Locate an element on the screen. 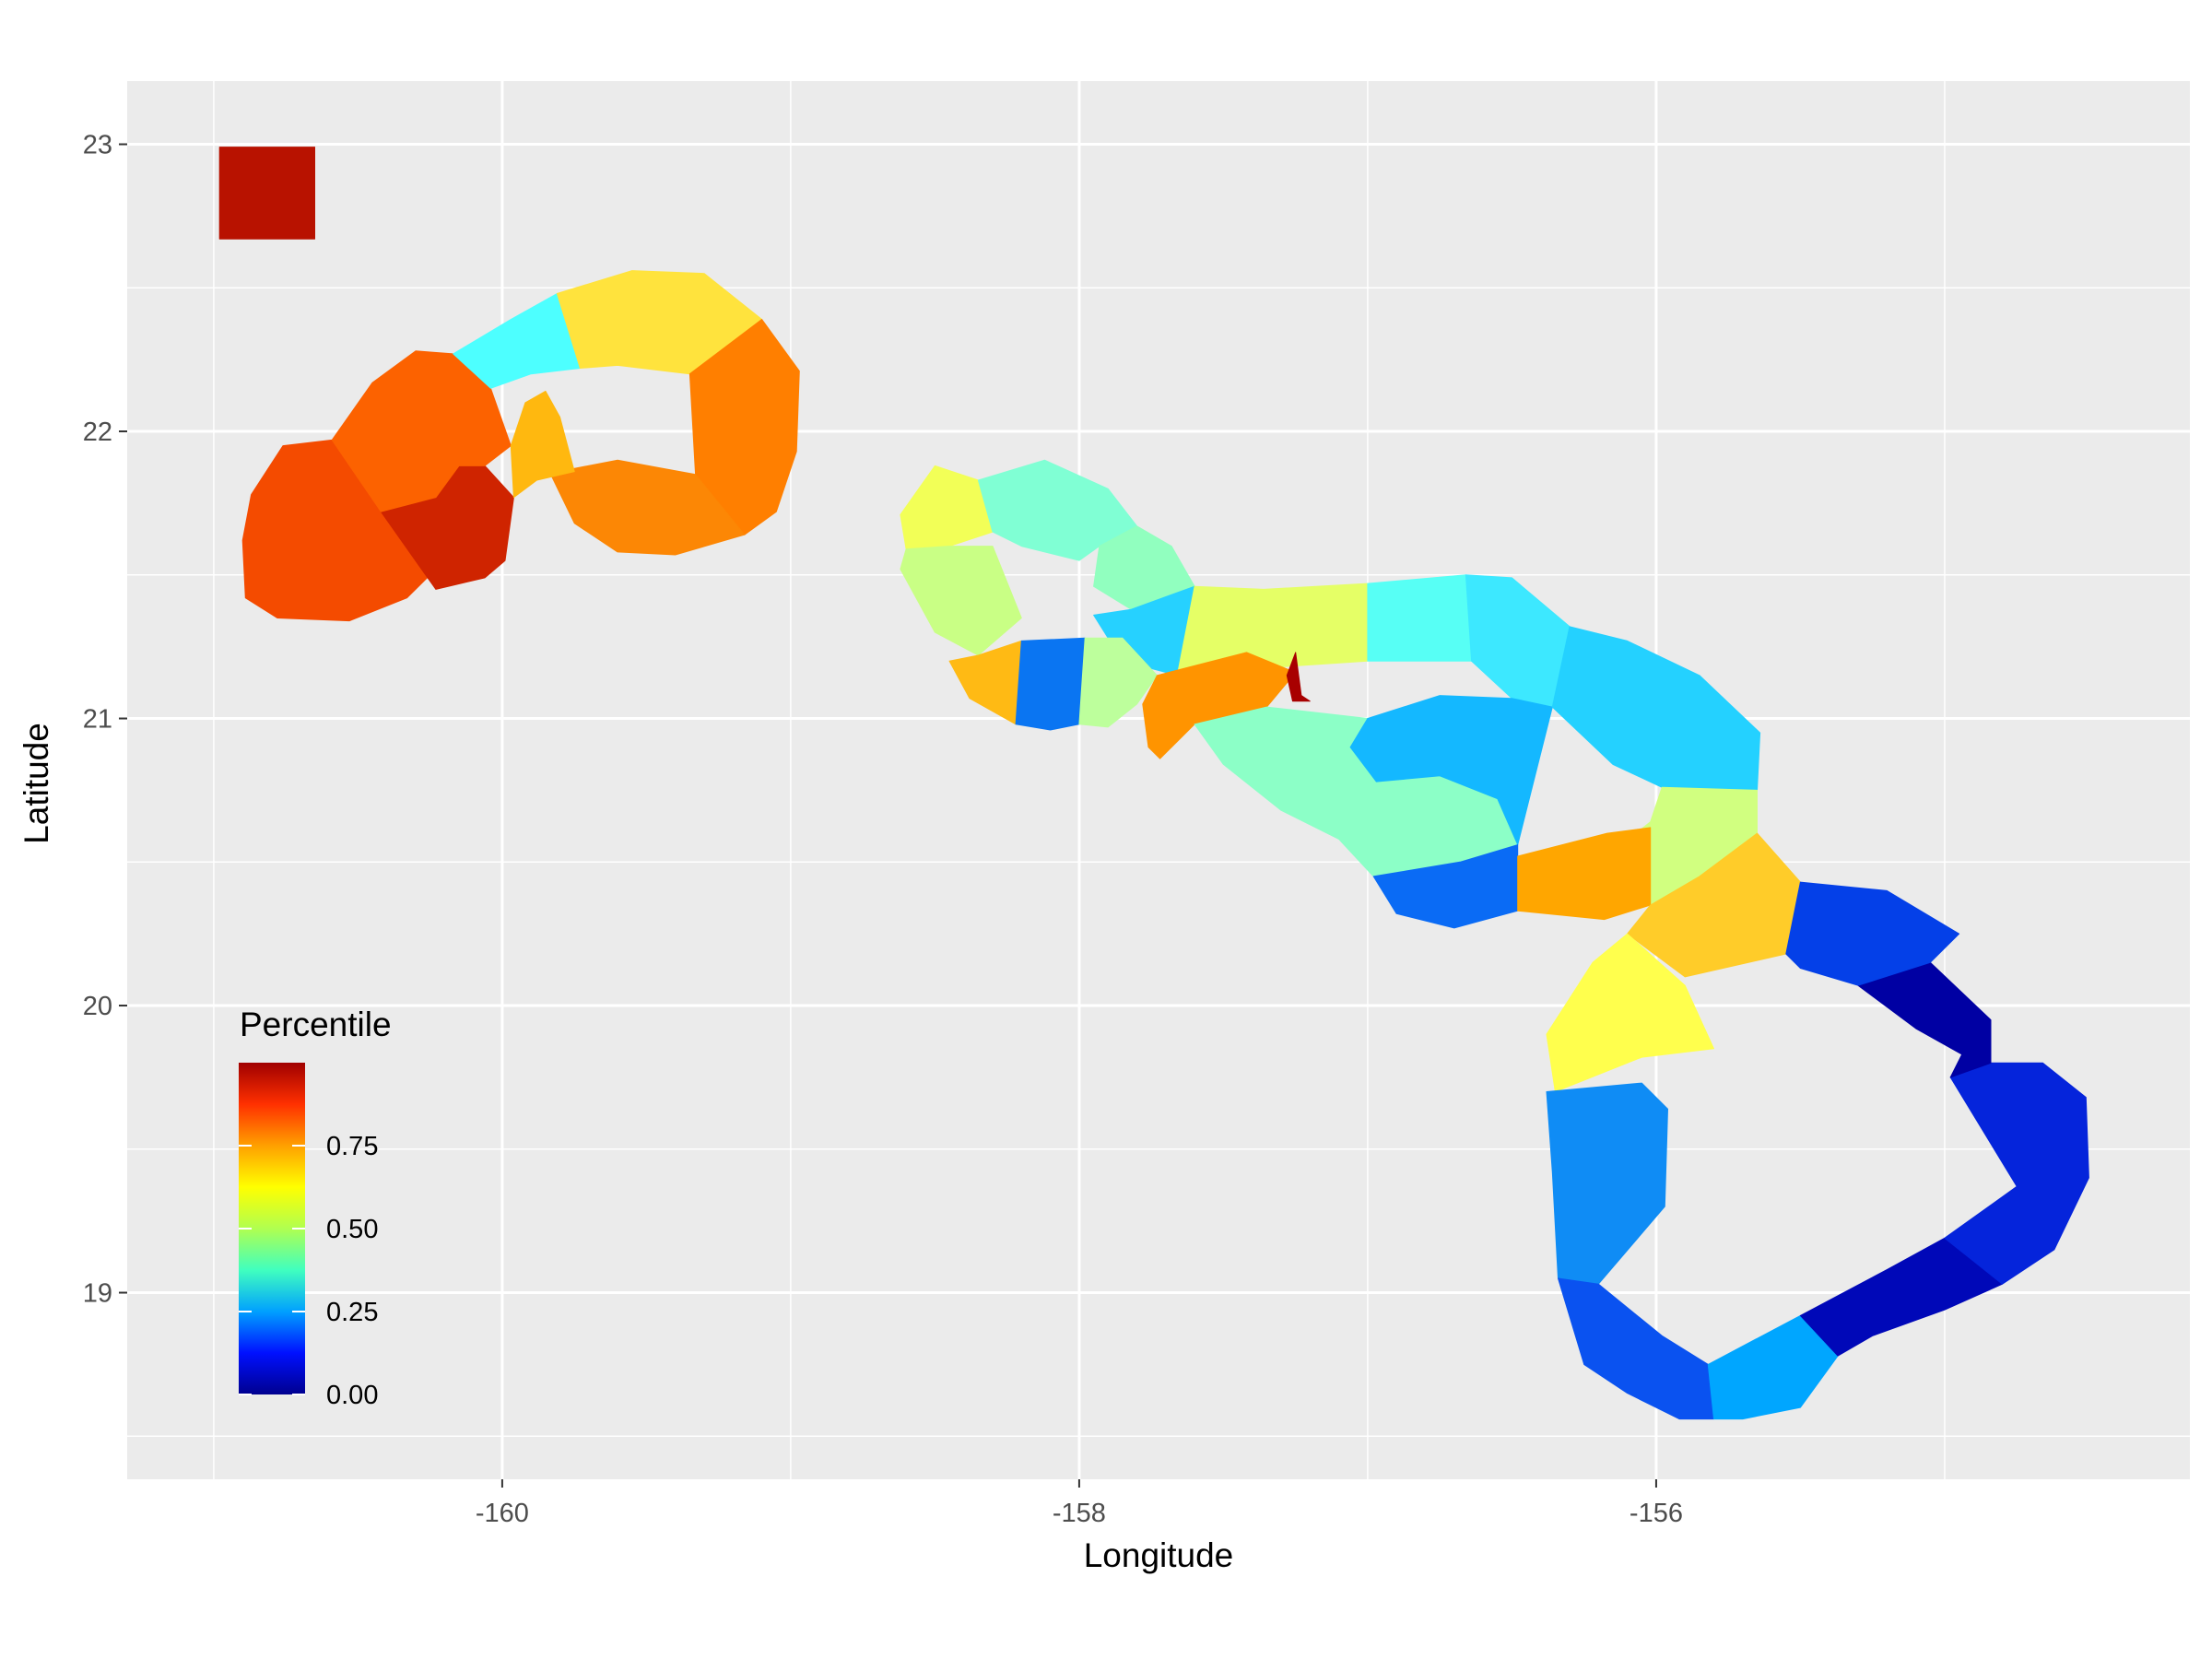 This screenshot has height=1659, width=2212. y-tick-label: 20 is located at coordinates (97, 1006).